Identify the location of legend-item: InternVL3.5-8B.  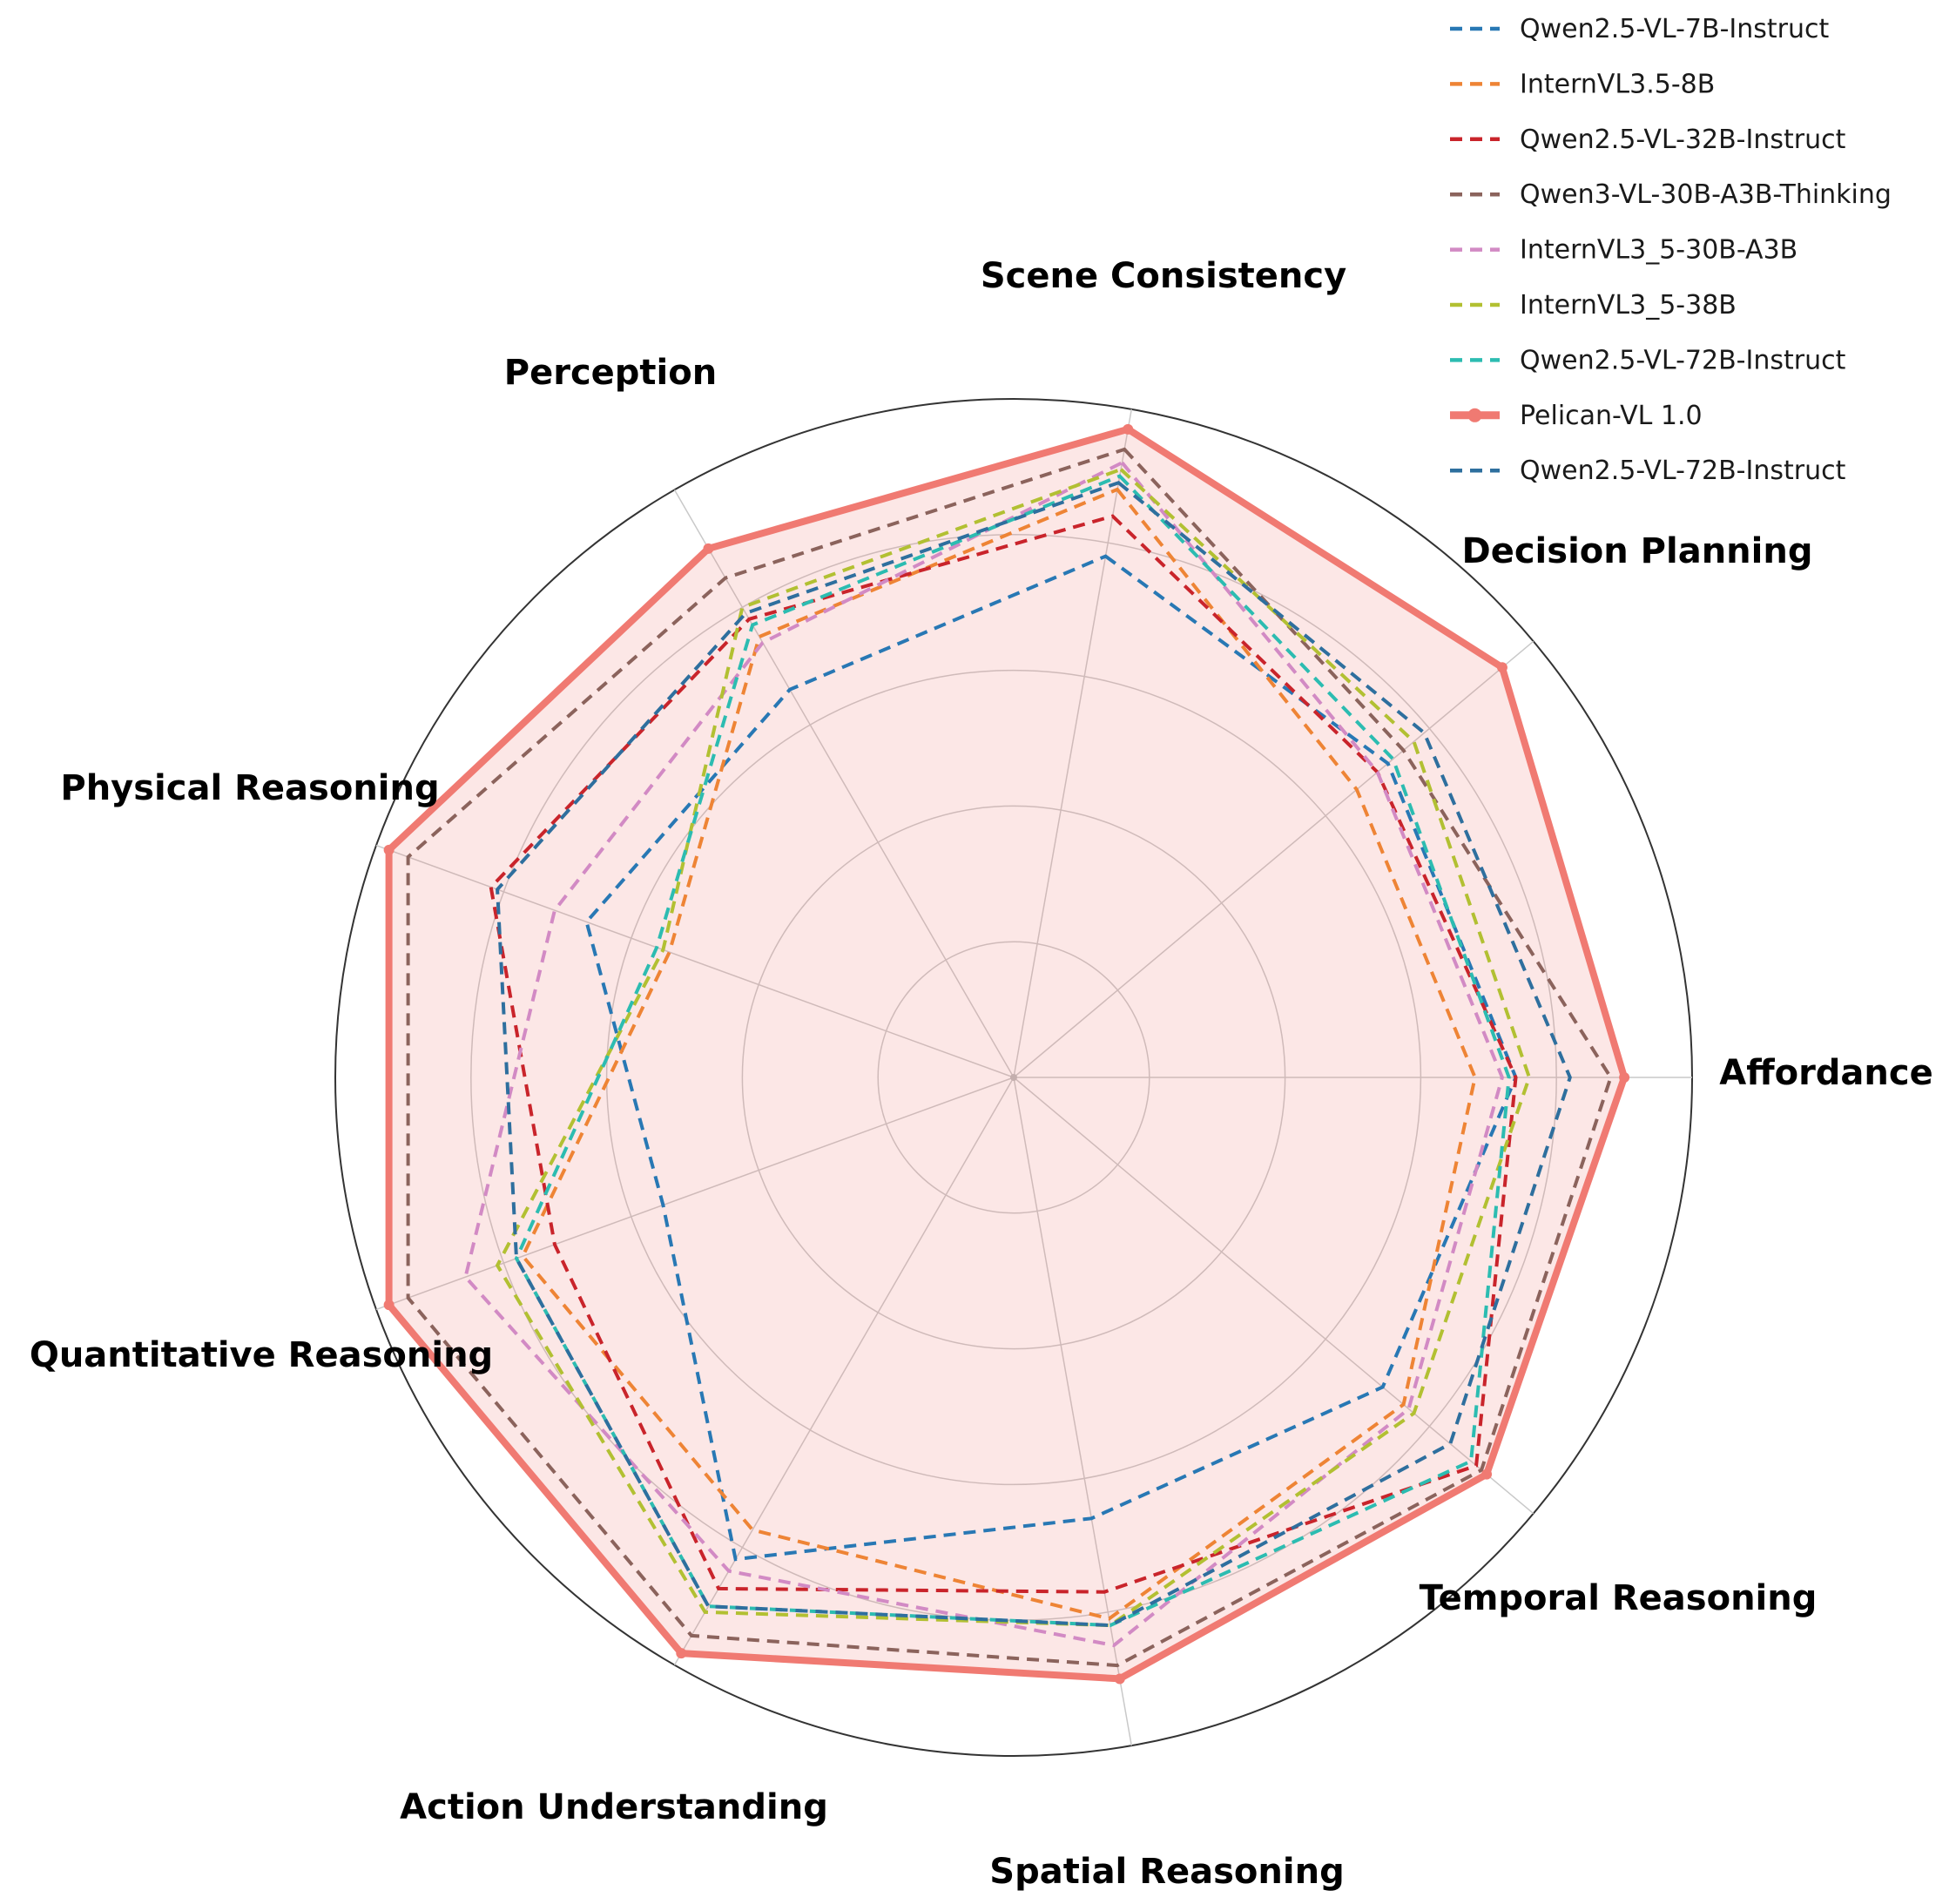
(1582, 84).